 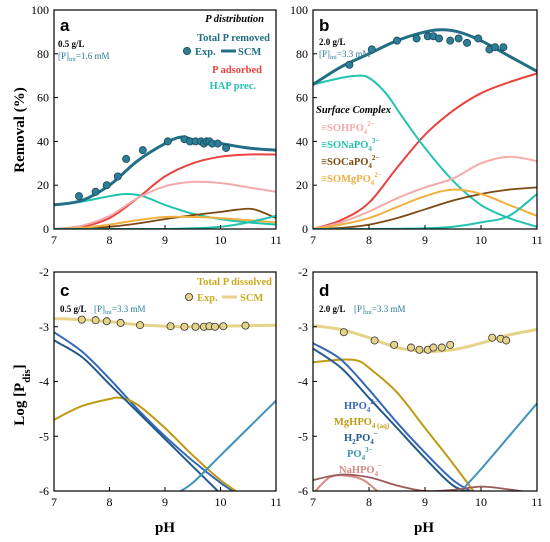 What do you see at coordinates (43, 141) in the screenshot?
I see `y-tick-label: 40` at bounding box center [43, 141].